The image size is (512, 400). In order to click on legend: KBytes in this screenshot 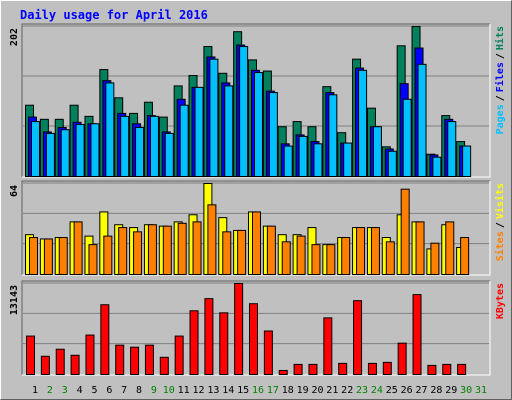, I will do `click(500, 301)`.